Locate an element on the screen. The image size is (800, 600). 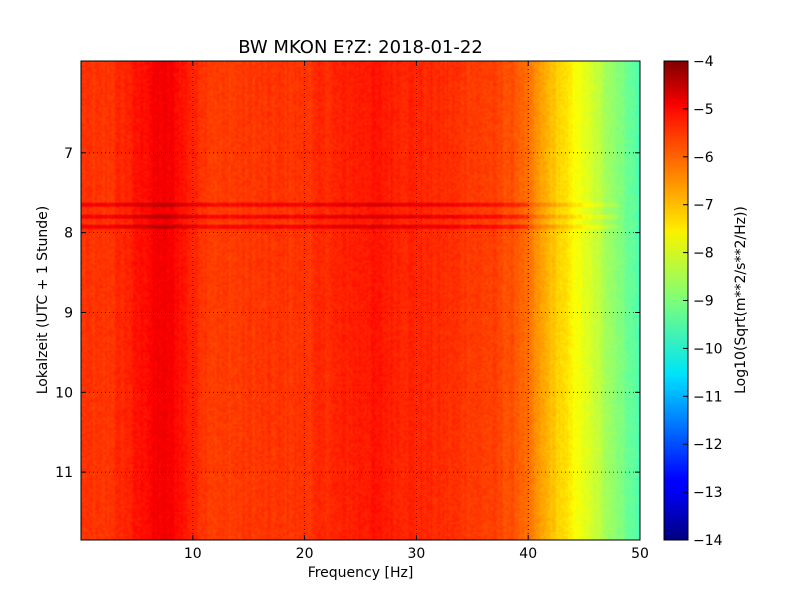
y-tick-label: 7 is located at coordinates (68, 154).